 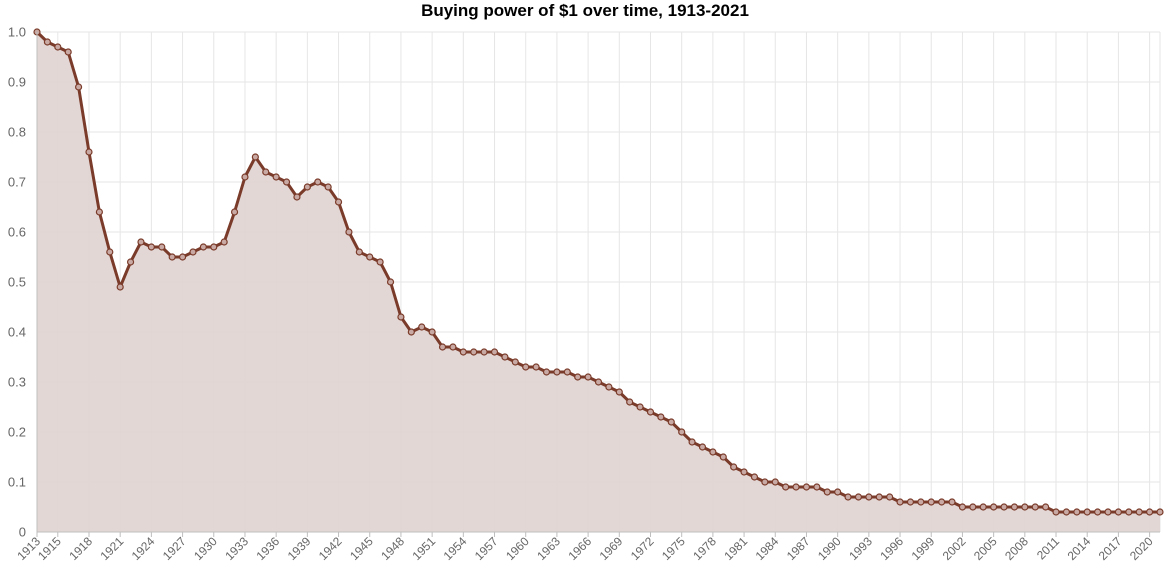 What do you see at coordinates (80, 548) in the screenshot?
I see `x-tick-label: 1918` at bounding box center [80, 548].